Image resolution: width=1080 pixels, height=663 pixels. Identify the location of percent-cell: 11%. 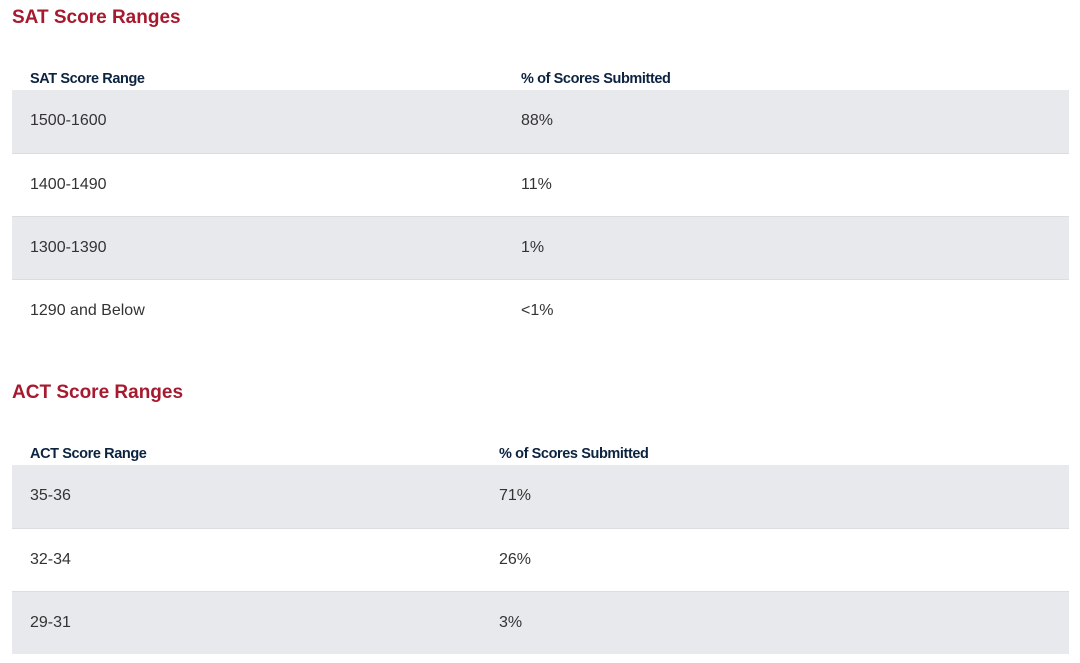
(786, 185).